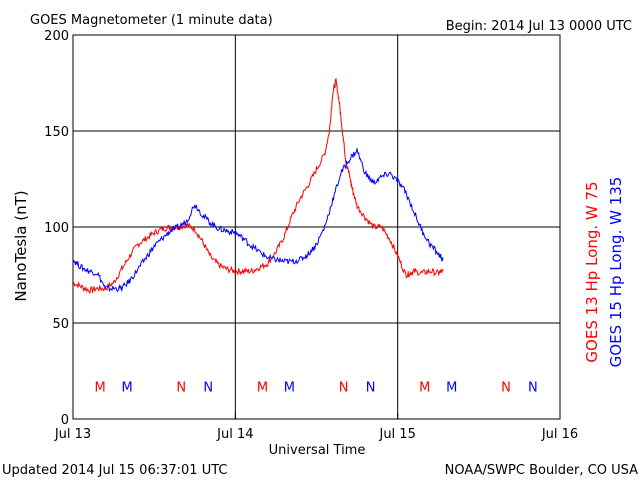 The height and width of the screenshot is (480, 640). Describe the element at coordinates (316, 427) in the screenshot. I see `x-tick-labels: Jul 13 Jul 14 Jul 15 Jul 16` at that location.